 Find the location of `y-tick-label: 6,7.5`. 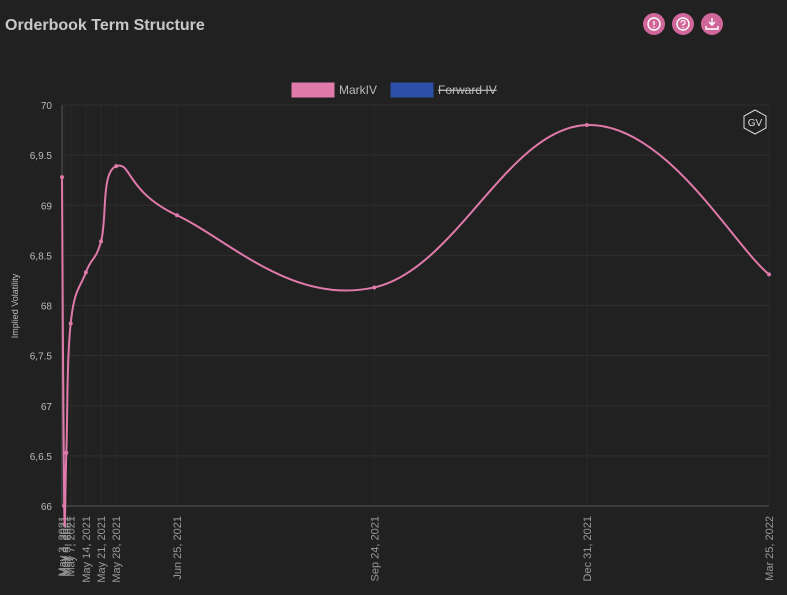

y-tick-label: 6,7.5 is located at coordinates (41, 357).